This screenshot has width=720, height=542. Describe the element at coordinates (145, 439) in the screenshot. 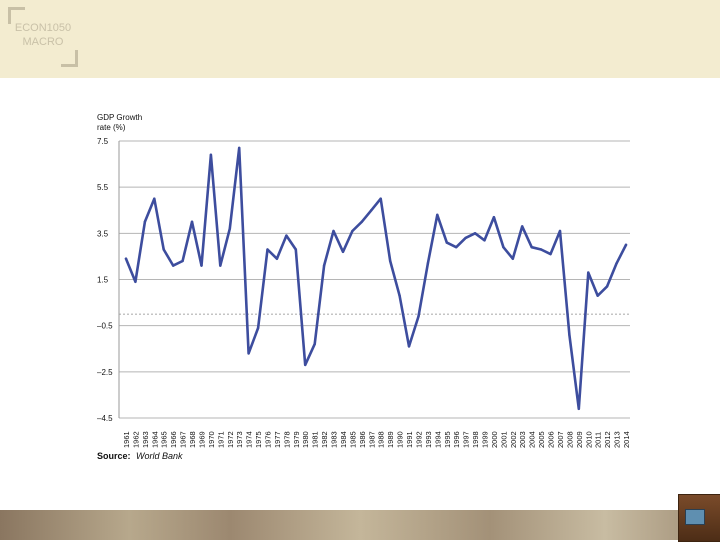

I see `x-tick-label: 1963` at that location.